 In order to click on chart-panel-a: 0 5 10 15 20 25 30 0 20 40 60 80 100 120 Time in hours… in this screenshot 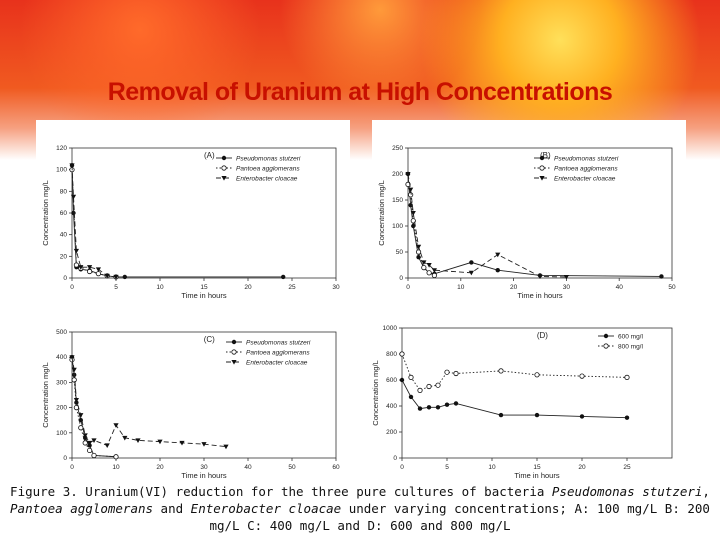, I will do `click(193, 209)`.